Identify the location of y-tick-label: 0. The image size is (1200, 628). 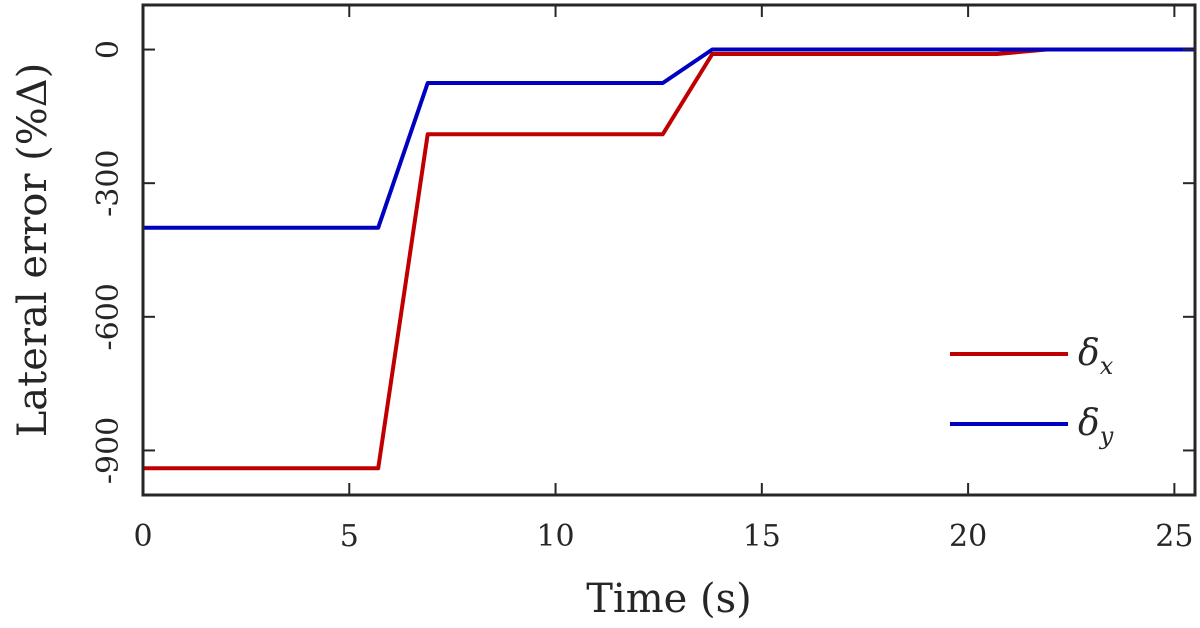
(108, 49).